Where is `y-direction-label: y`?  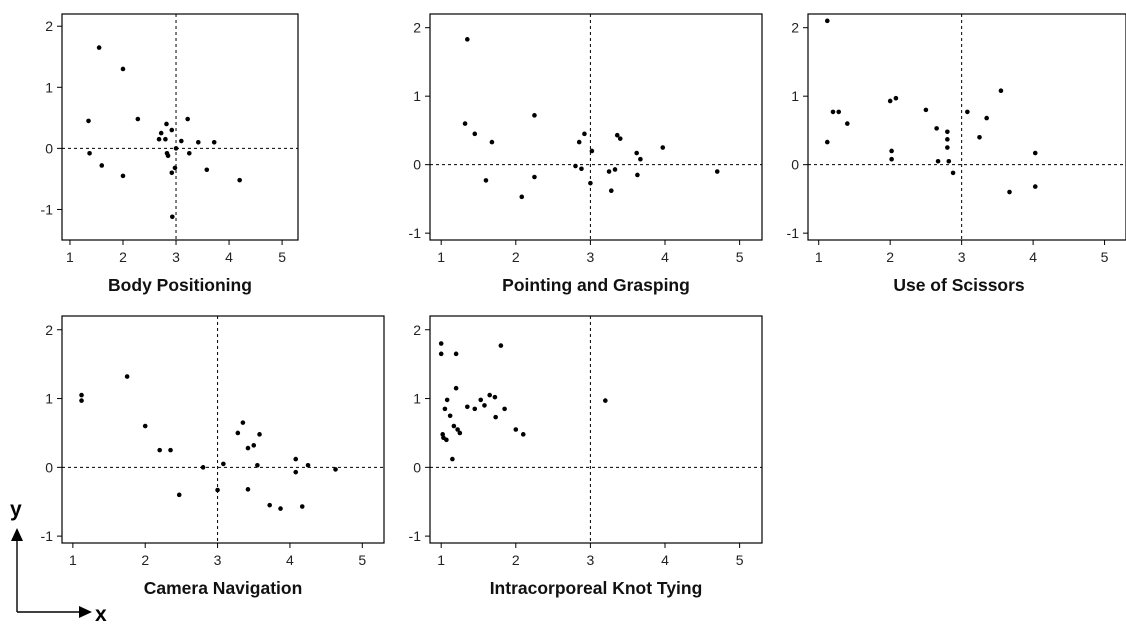
y-direction-label: y is located at coordinates (16, 509).